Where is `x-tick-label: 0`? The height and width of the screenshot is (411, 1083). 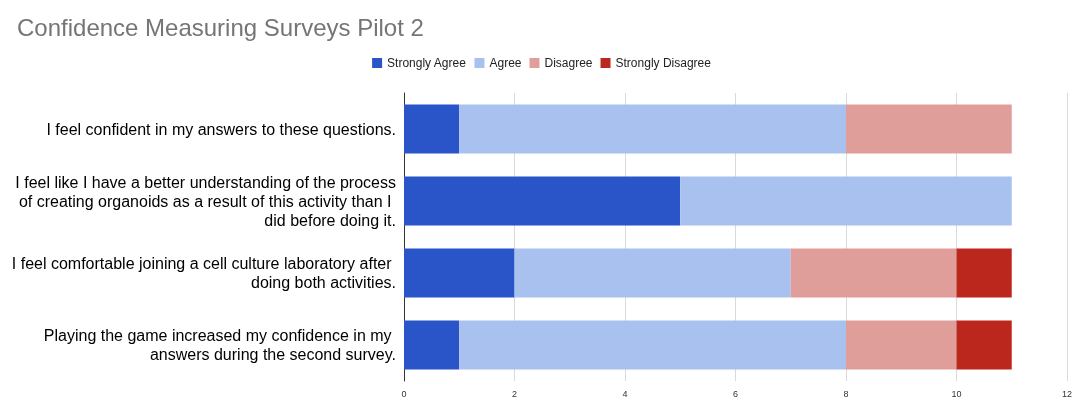 x-tick-label: 0 is located at coordinates (404, 393).